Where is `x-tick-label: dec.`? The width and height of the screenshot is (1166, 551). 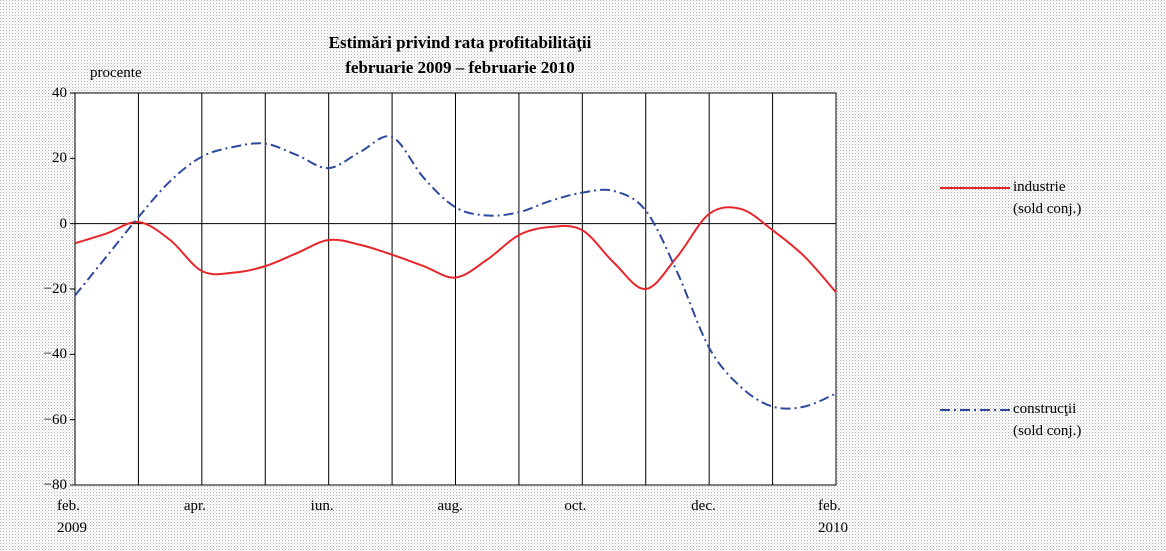 x-tick-label: dec. is located at coordinates (703, 506).